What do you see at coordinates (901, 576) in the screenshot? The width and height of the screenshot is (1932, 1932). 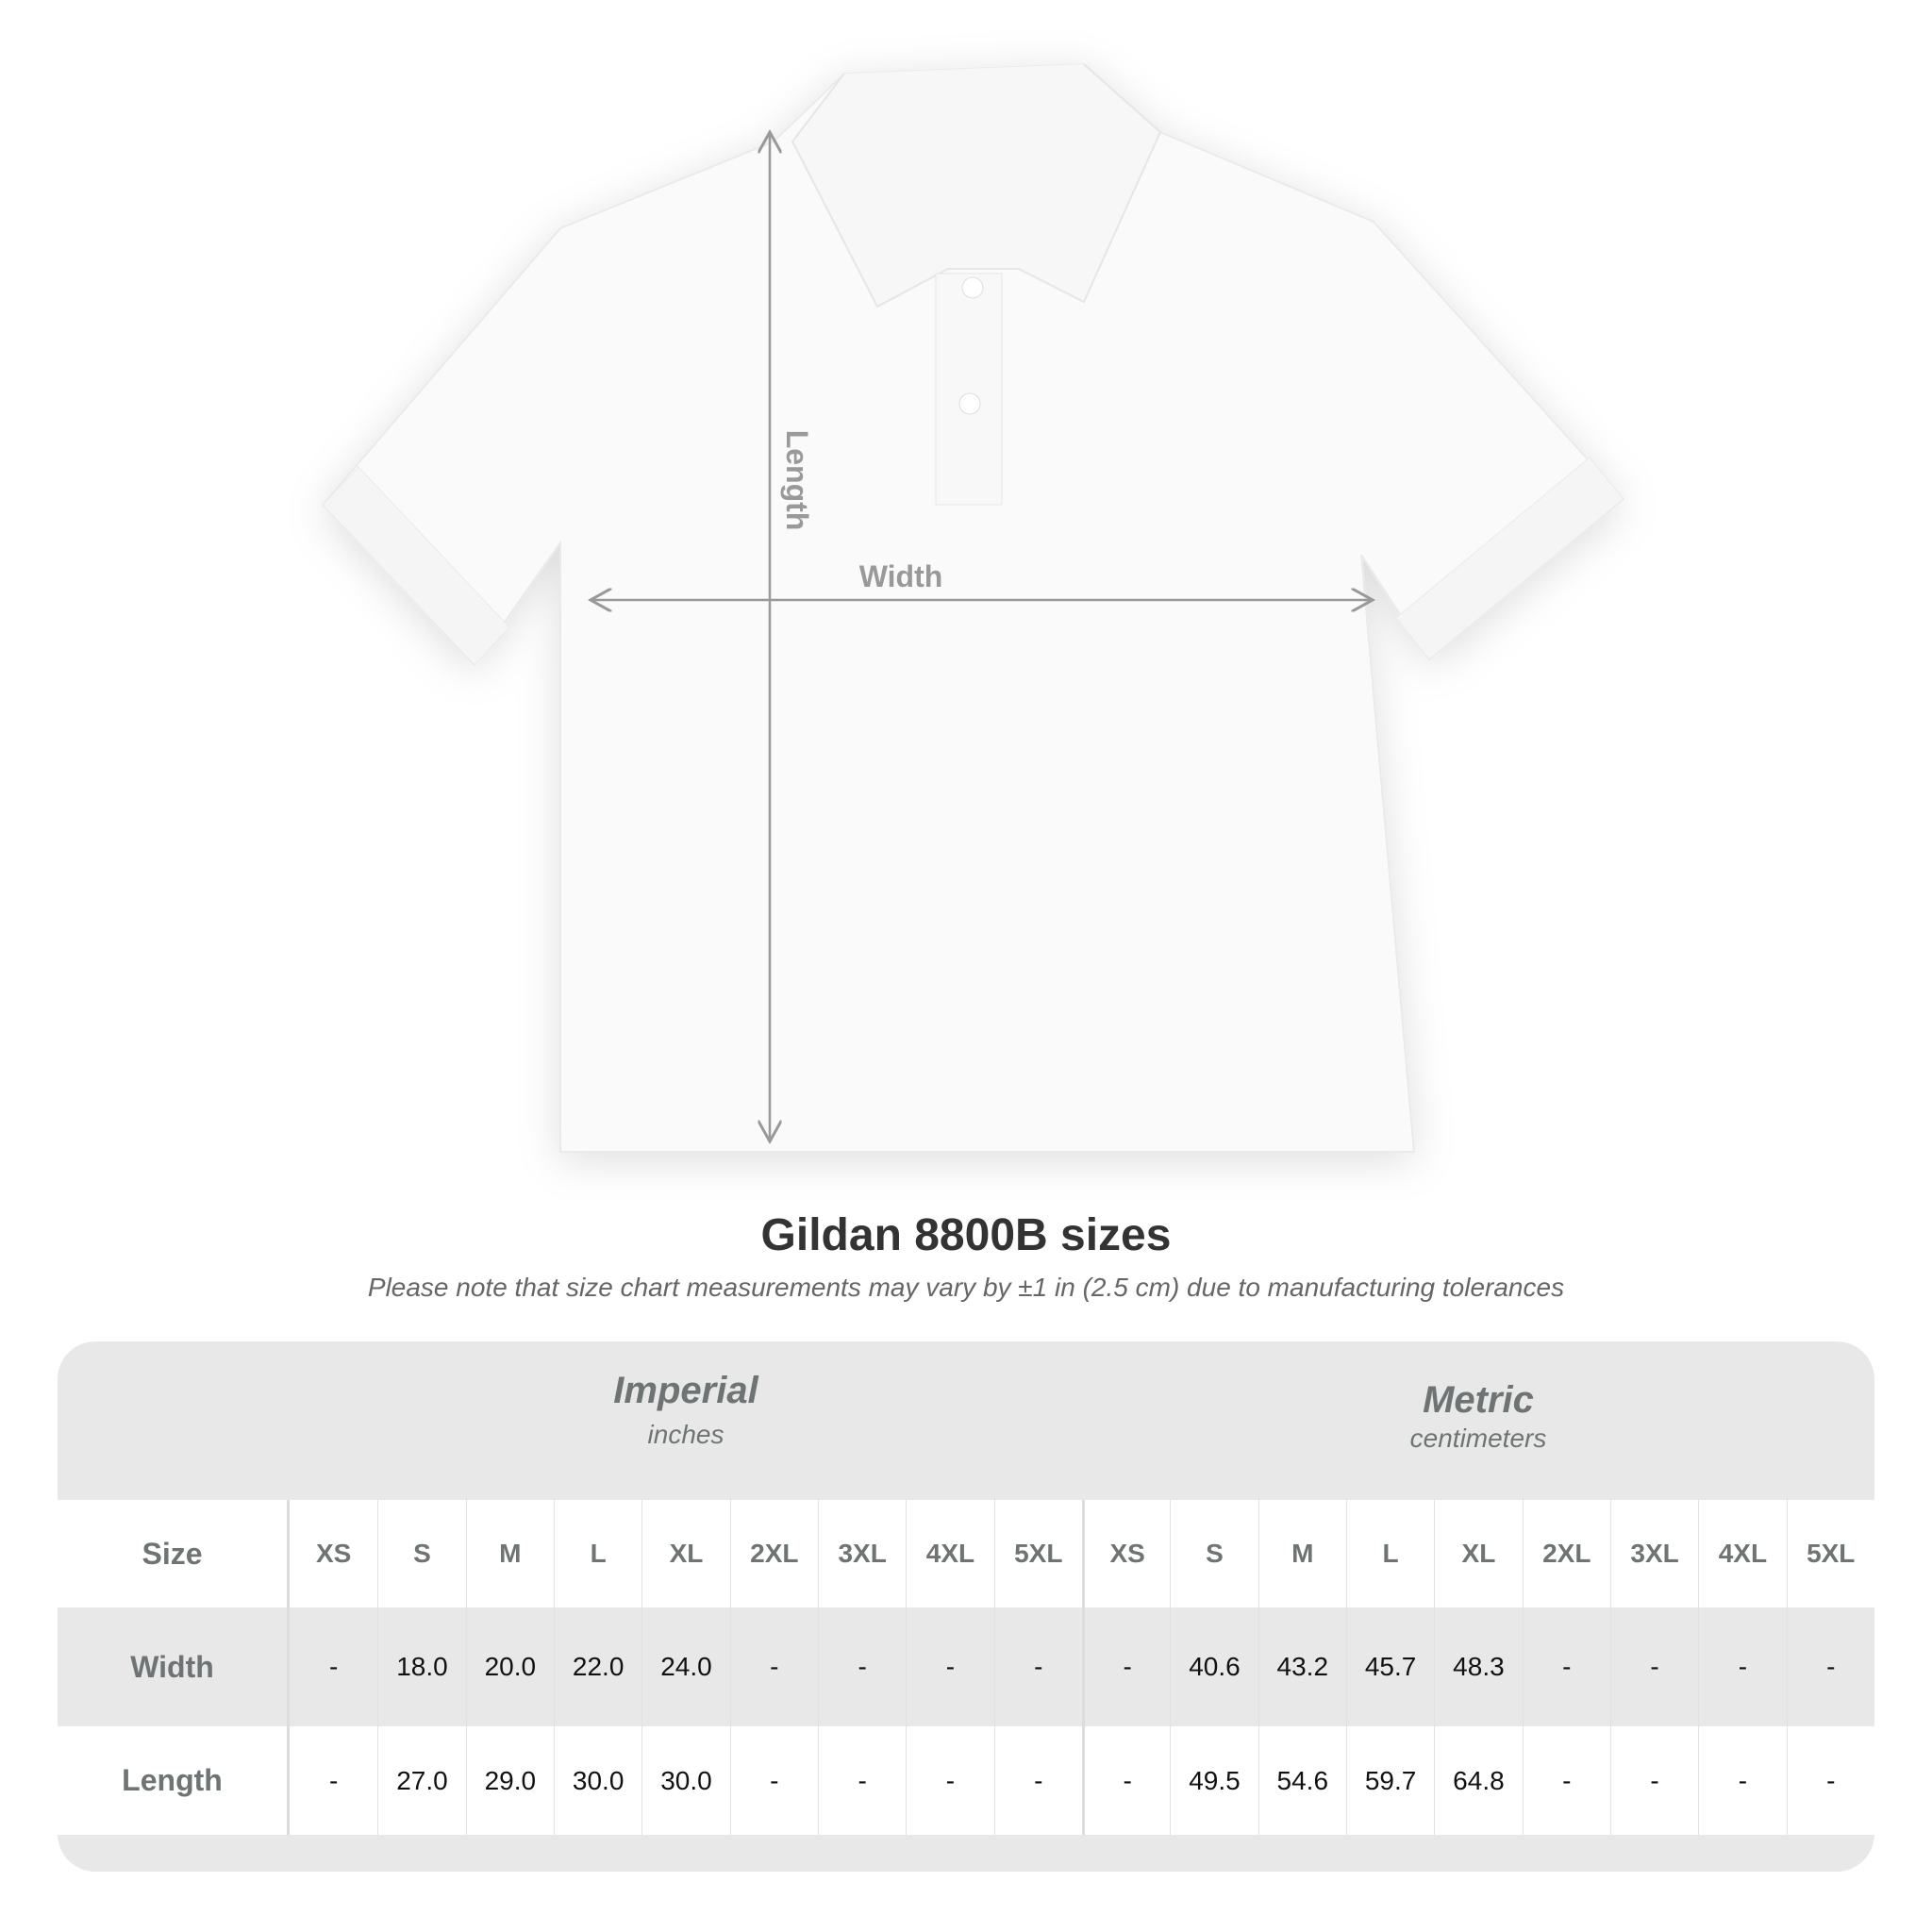 I see `width-label: Width` at bounding box center [901, 576].